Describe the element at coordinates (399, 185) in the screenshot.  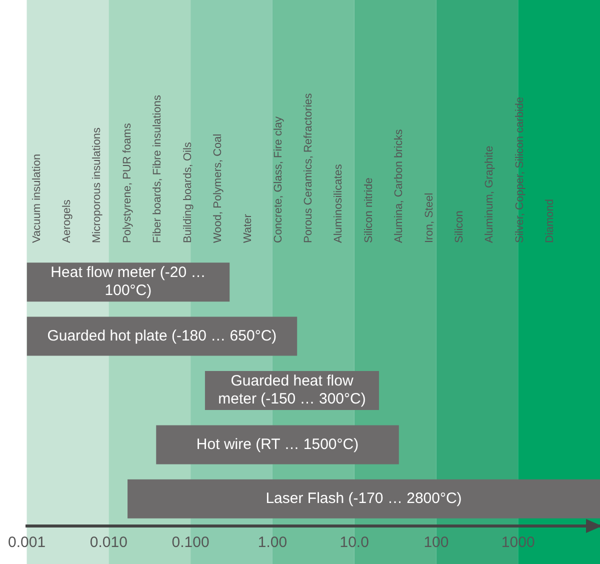
I see `text: Alumina, Carbon bricks` at that location.